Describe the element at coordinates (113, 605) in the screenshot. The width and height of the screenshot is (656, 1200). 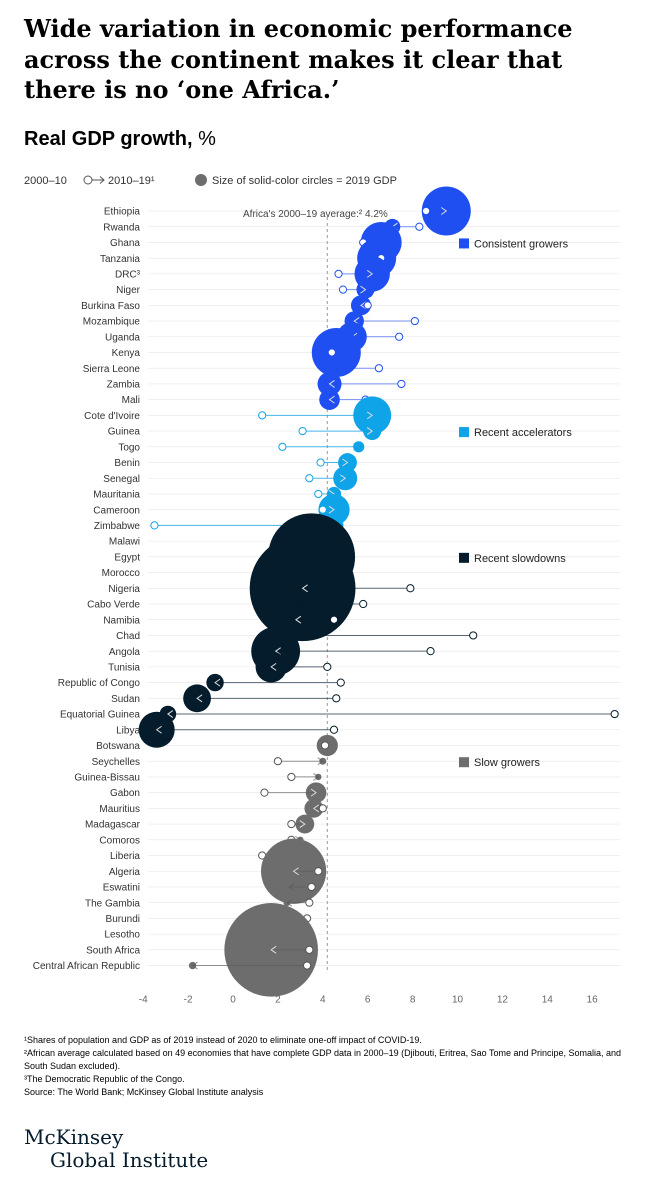
I see `country-label: Cabo Verde` at that location.